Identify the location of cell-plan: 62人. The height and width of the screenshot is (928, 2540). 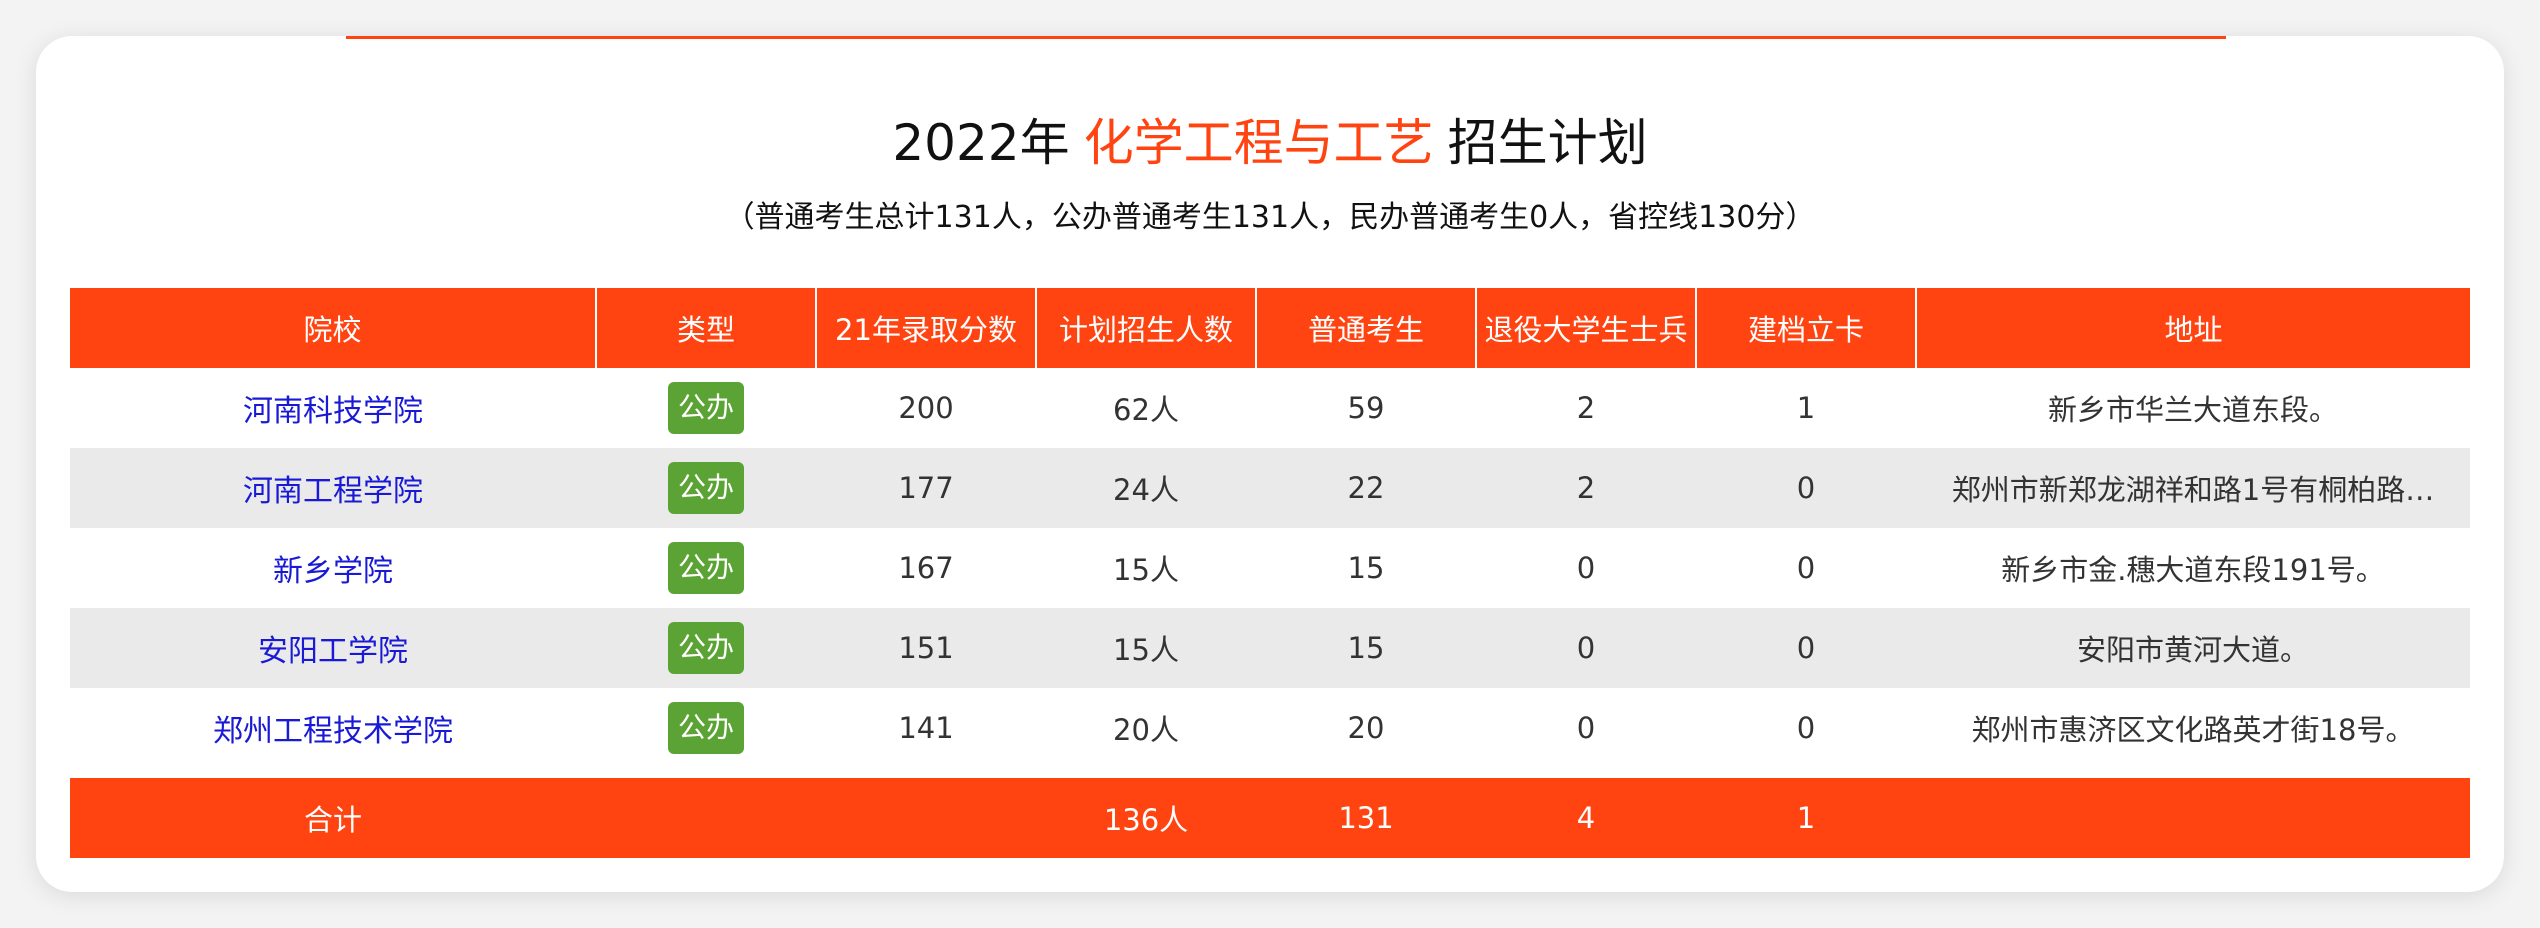
(1146, 408).